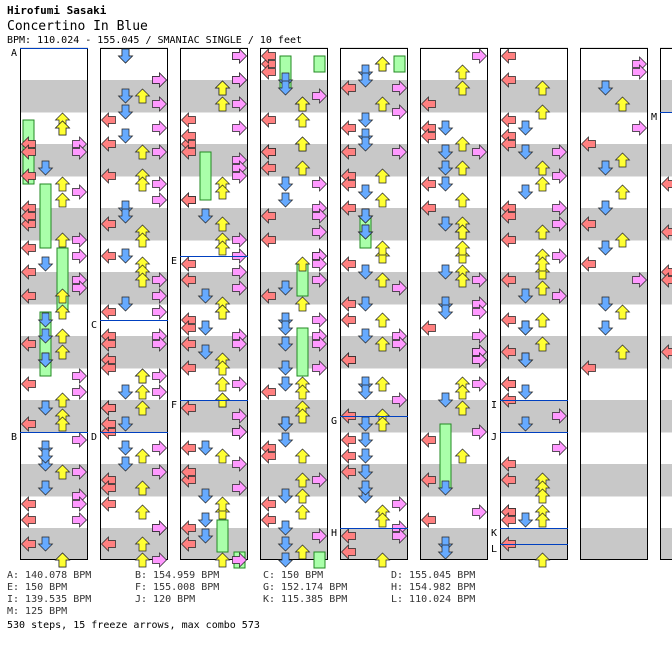  I want to click on section-label: I, so click(494, 405).